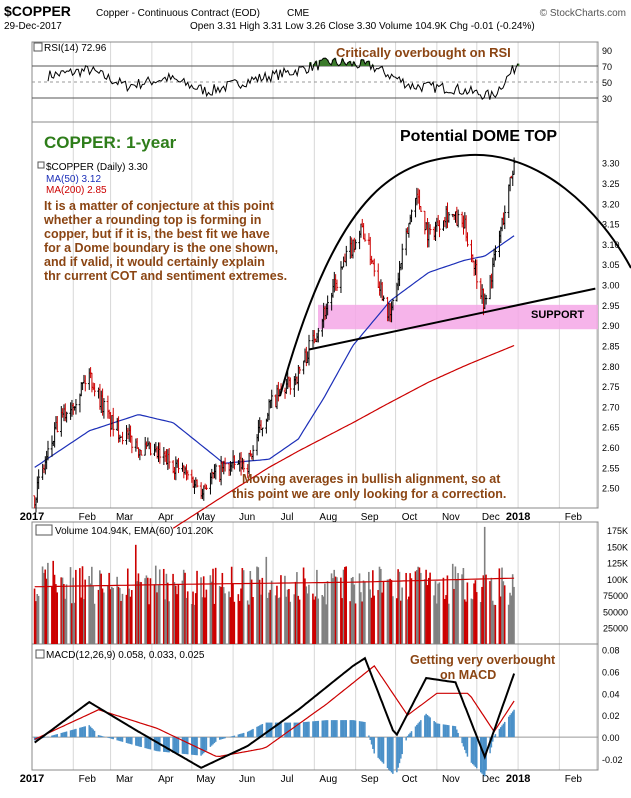 This screenshot has height=798, width=631. Describe the element at coordinates (205, 779) in the screenshot. I see `macd-x-tick: May` at that location.